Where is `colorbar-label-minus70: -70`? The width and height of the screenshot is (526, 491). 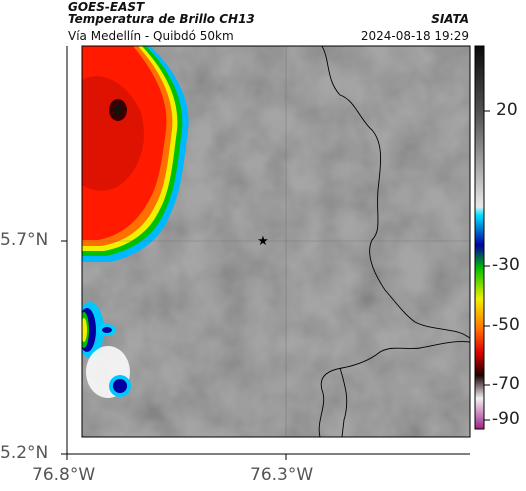
colorbar-label-minus70: -70 is located at coordinates (506, 384).